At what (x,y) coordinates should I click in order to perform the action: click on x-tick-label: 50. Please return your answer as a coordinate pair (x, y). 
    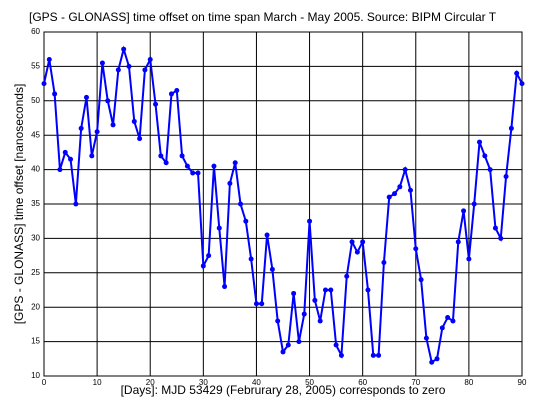
    Looking at the image, I should click on (309, 382).